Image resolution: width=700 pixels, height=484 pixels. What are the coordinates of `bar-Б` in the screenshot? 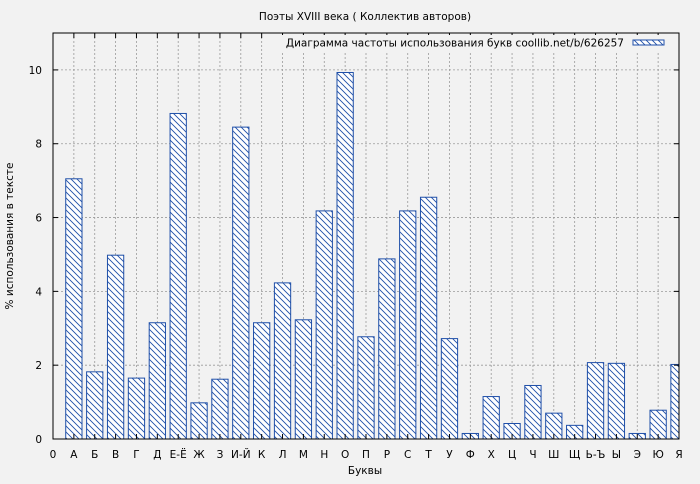 It's located at (95, 405).